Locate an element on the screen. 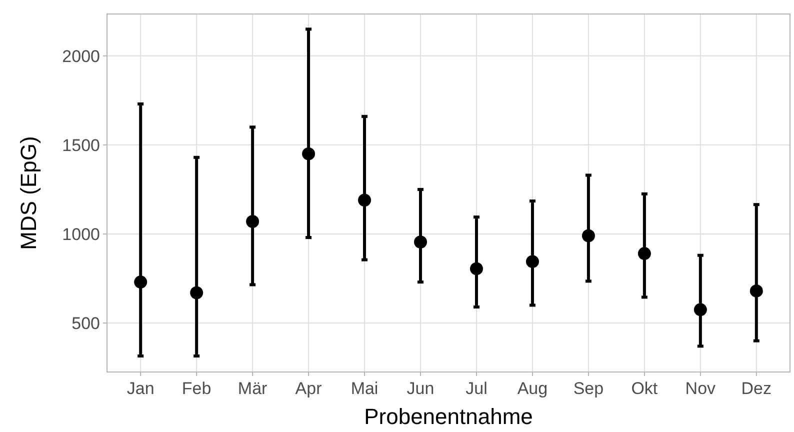  y-axis-title: MDS (EpG) is located at coordinates (28, 193).